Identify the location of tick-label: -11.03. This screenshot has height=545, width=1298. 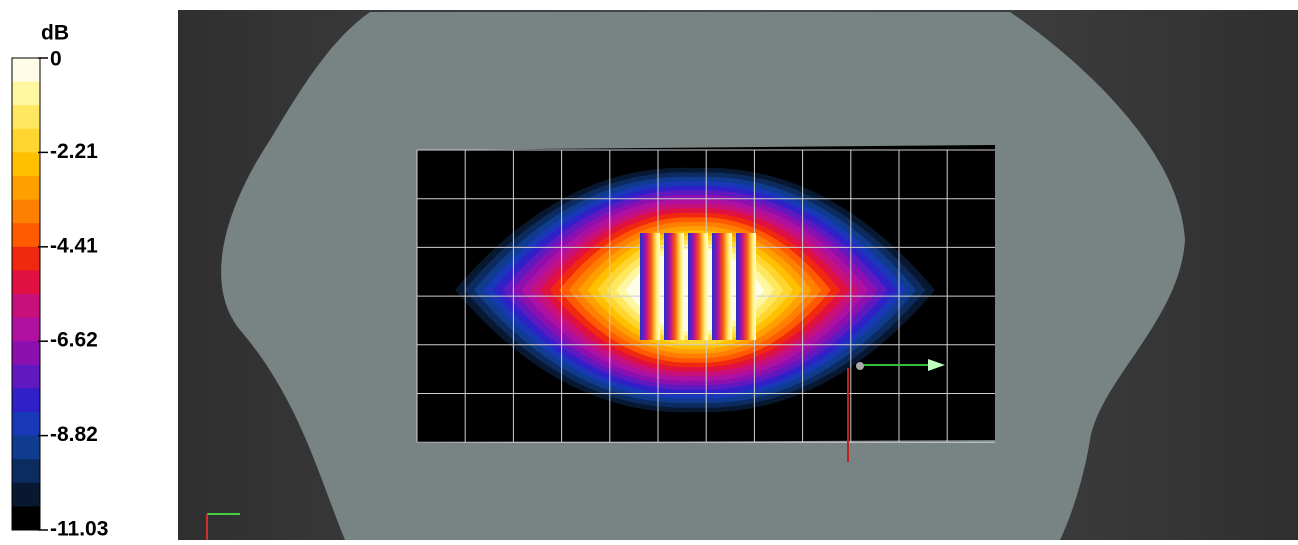
(79, 529).